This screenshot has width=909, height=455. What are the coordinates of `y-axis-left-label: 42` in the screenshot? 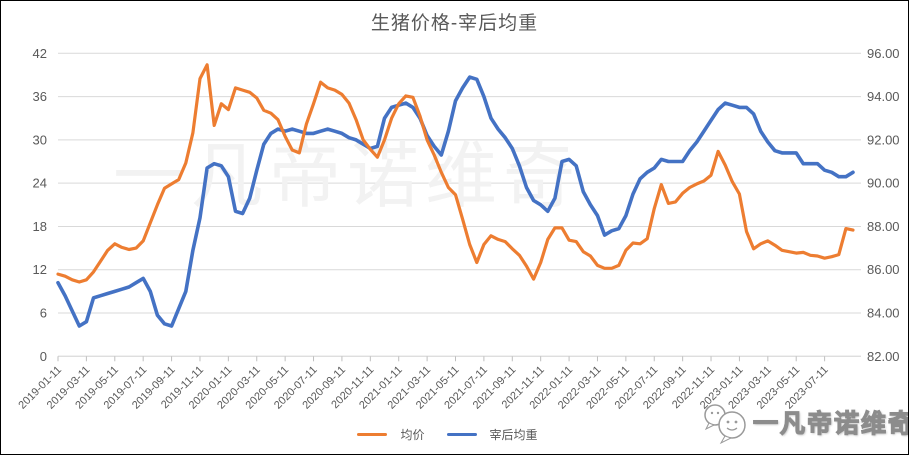 It's located at (40, 53).